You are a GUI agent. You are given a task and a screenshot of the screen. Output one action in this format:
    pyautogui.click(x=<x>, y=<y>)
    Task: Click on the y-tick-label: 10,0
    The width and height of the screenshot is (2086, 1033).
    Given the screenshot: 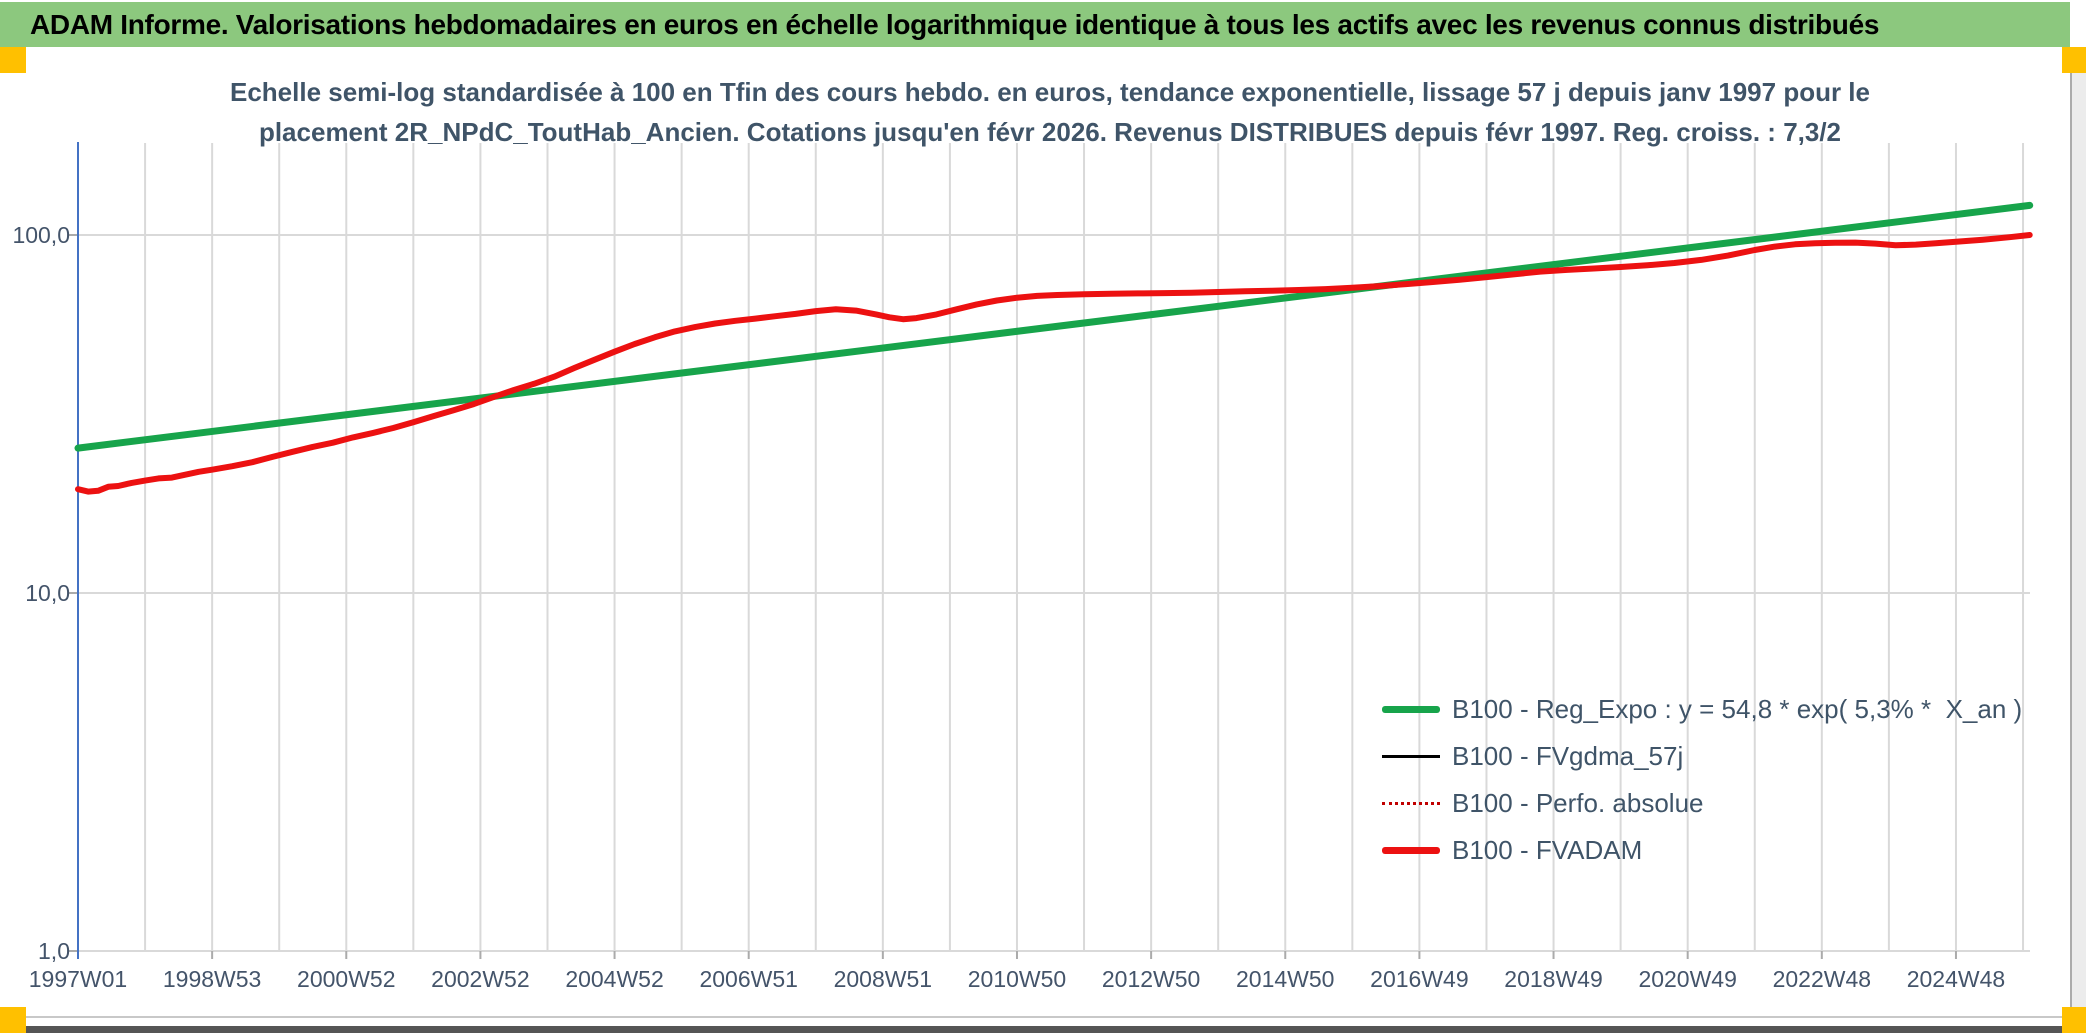 What is the action you would take?
    pyautogui.click(x=47, y=593)
    